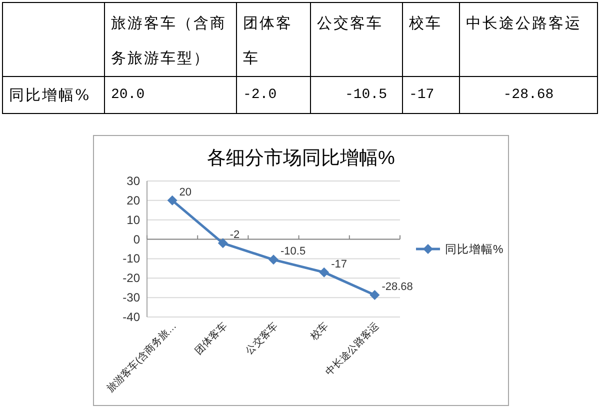  Describe the element at coordinates (356, 39) in the screenshot. I see `category-label: 公交客车` at that location.